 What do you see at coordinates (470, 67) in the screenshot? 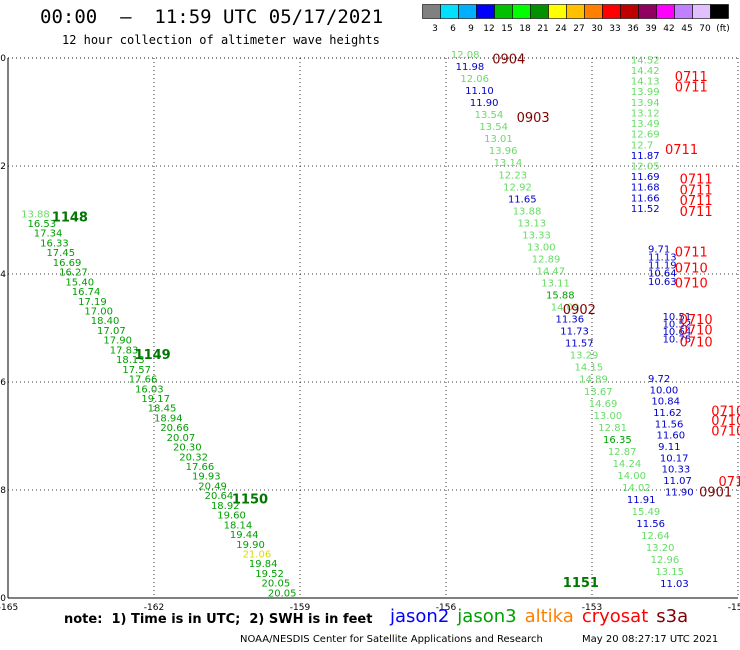
I see `swh-value: 11.98` at bounding box center [470, 67].